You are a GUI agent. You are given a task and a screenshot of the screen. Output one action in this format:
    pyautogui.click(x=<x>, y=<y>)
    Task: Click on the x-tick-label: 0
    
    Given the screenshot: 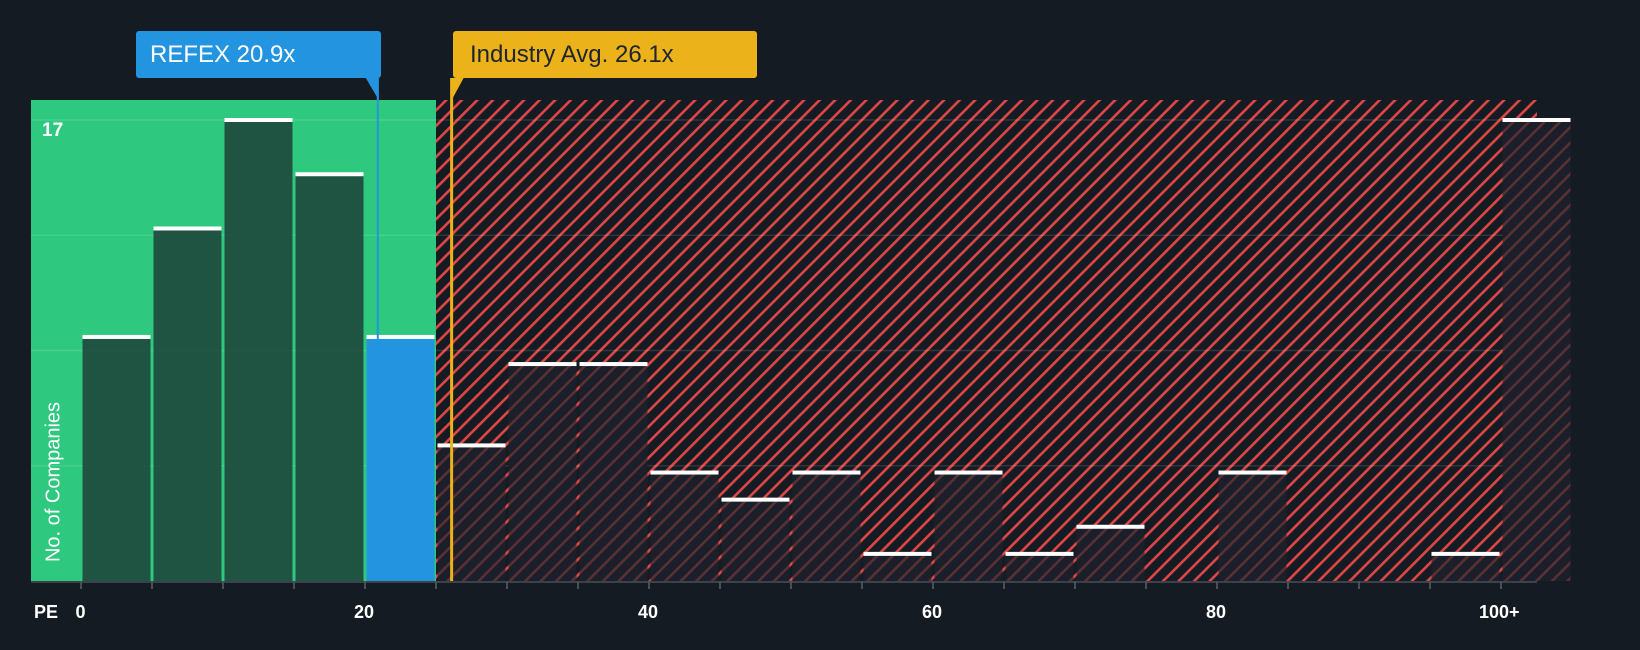 What is the action you would take?
    pyautogui.click(x=80, y=612)
    